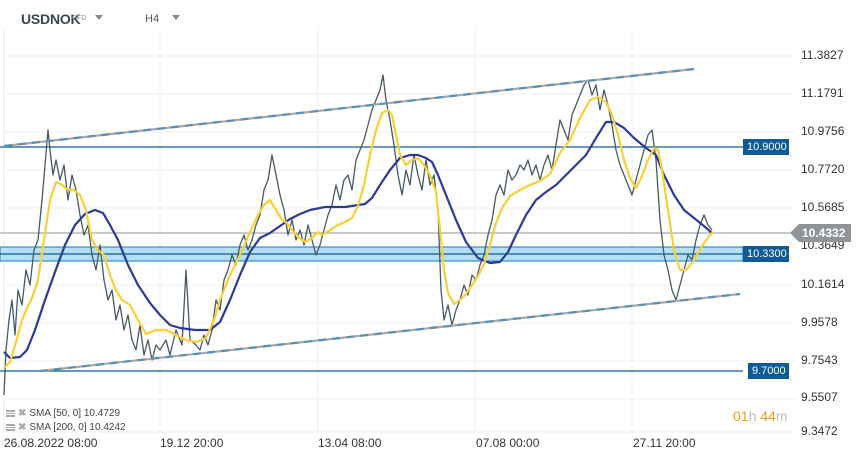 This screenshot has height=461, width=859. What do you see at coordinates (51, 443) in the screenshot?
I see `time-label: 26.08.2022 08:00` at bounding box center [51, 443].